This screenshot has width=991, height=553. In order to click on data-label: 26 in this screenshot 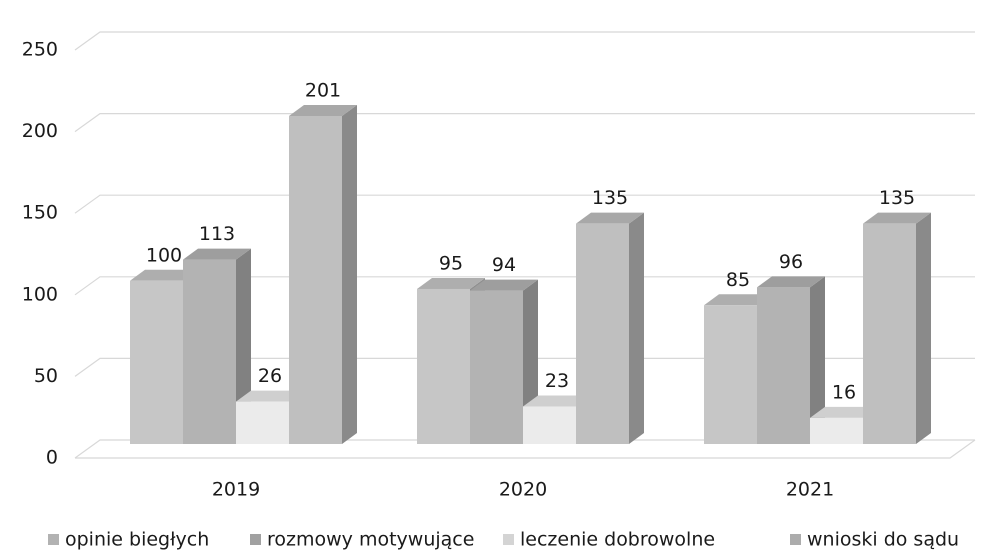, I will do `click(270, 376)`.